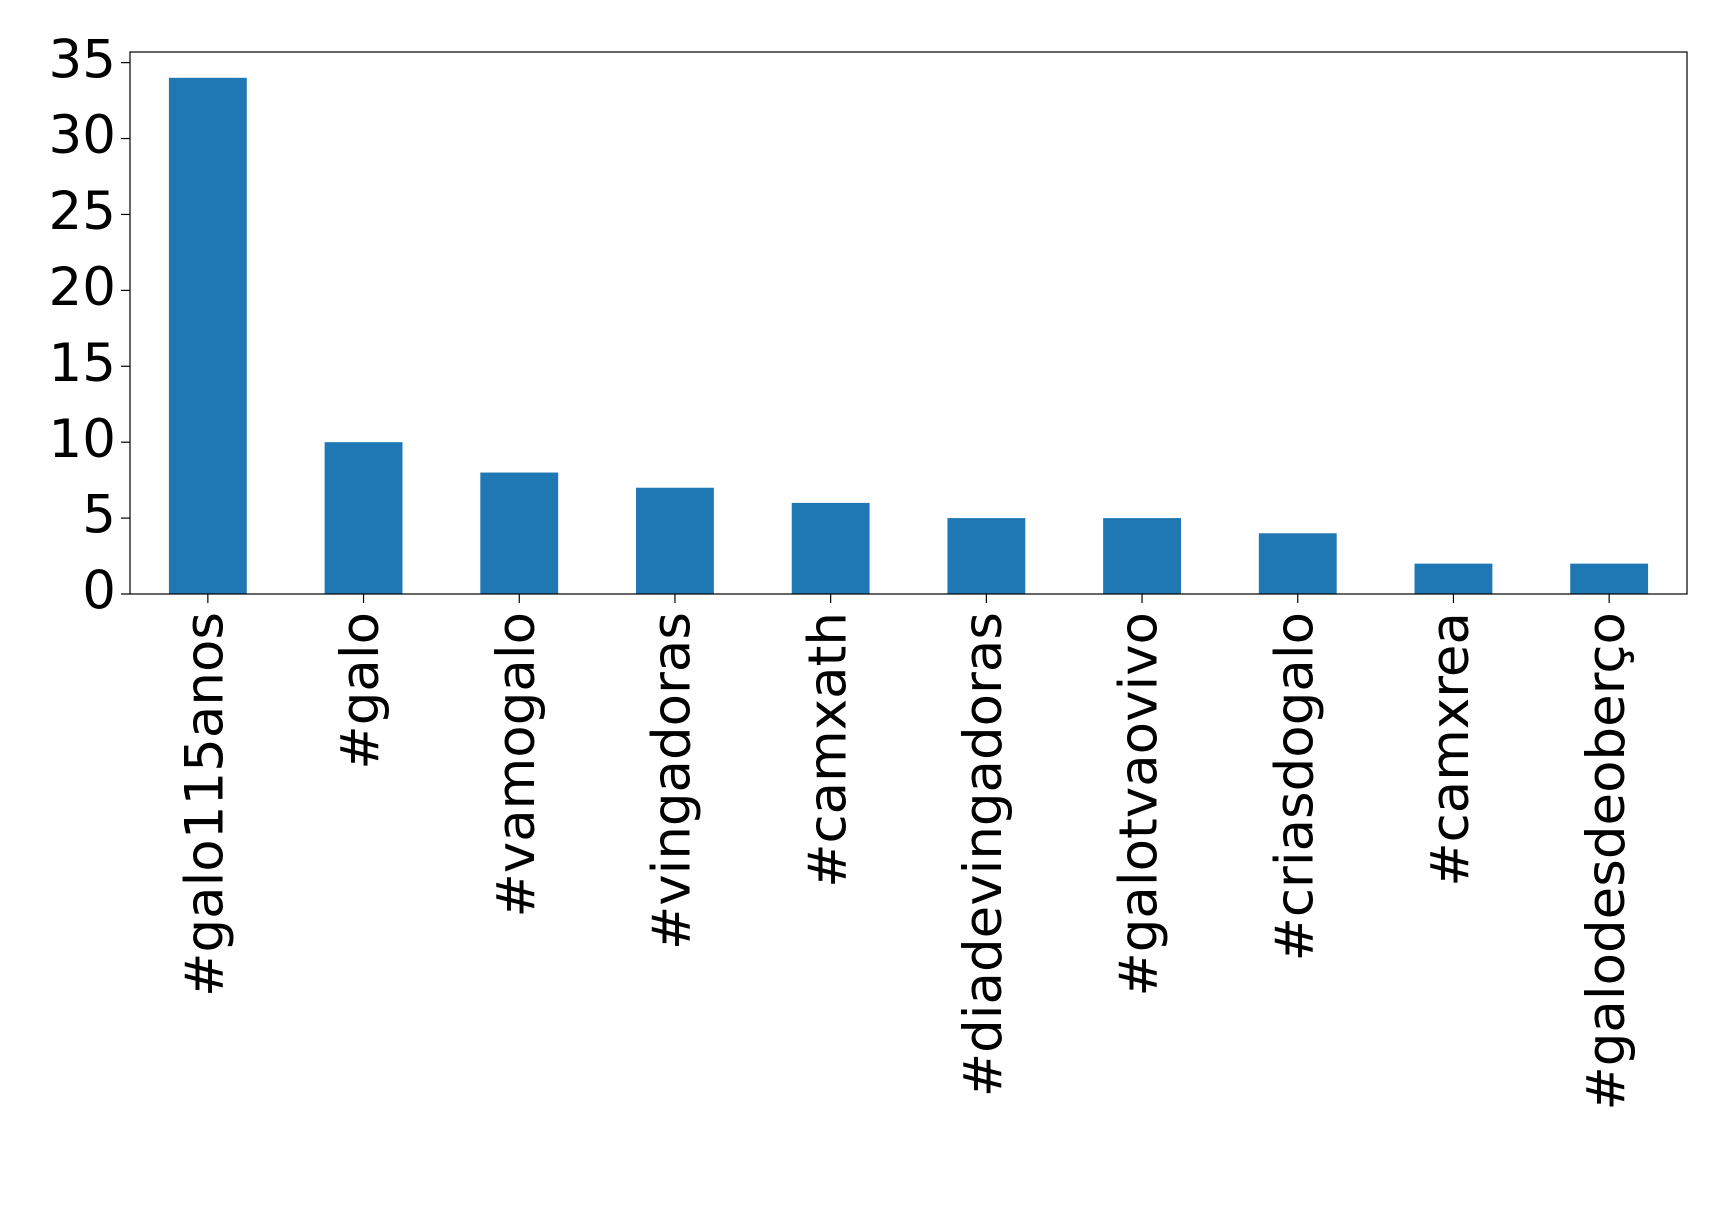 The width and height of the screenshot is (1719, 1229). Describe the element at coordinates (1294, 787) in the screenshot. I see `x-tick-label: #criasdogalo` at that location.